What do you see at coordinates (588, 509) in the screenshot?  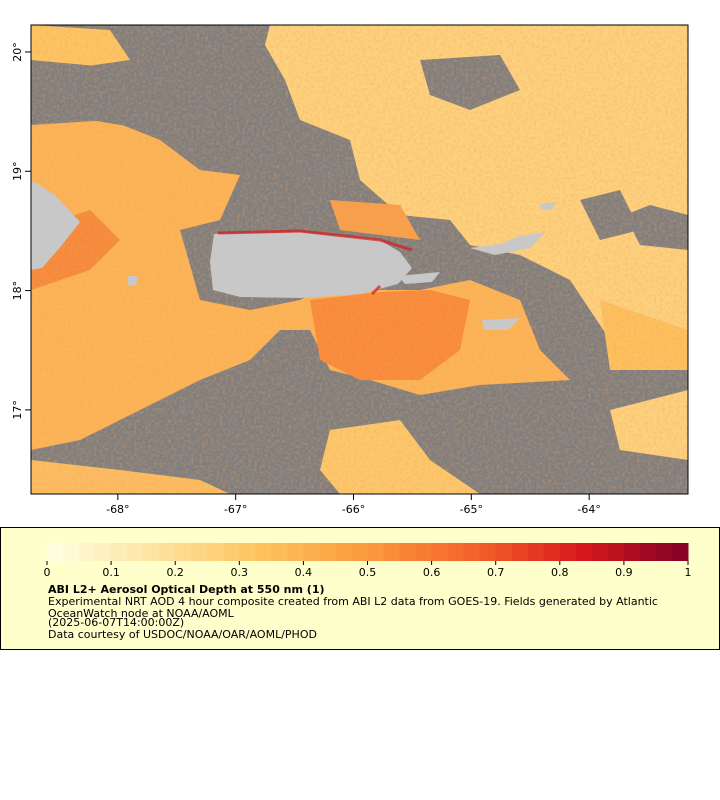 I see `x-tick-label: -64°` at bounding box center [588, 509].